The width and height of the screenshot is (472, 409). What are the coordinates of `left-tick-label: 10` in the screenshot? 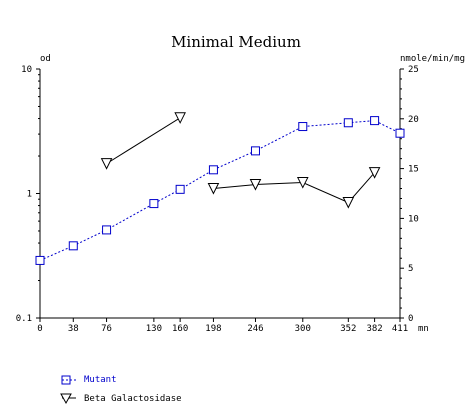 It's located at (26, 70).